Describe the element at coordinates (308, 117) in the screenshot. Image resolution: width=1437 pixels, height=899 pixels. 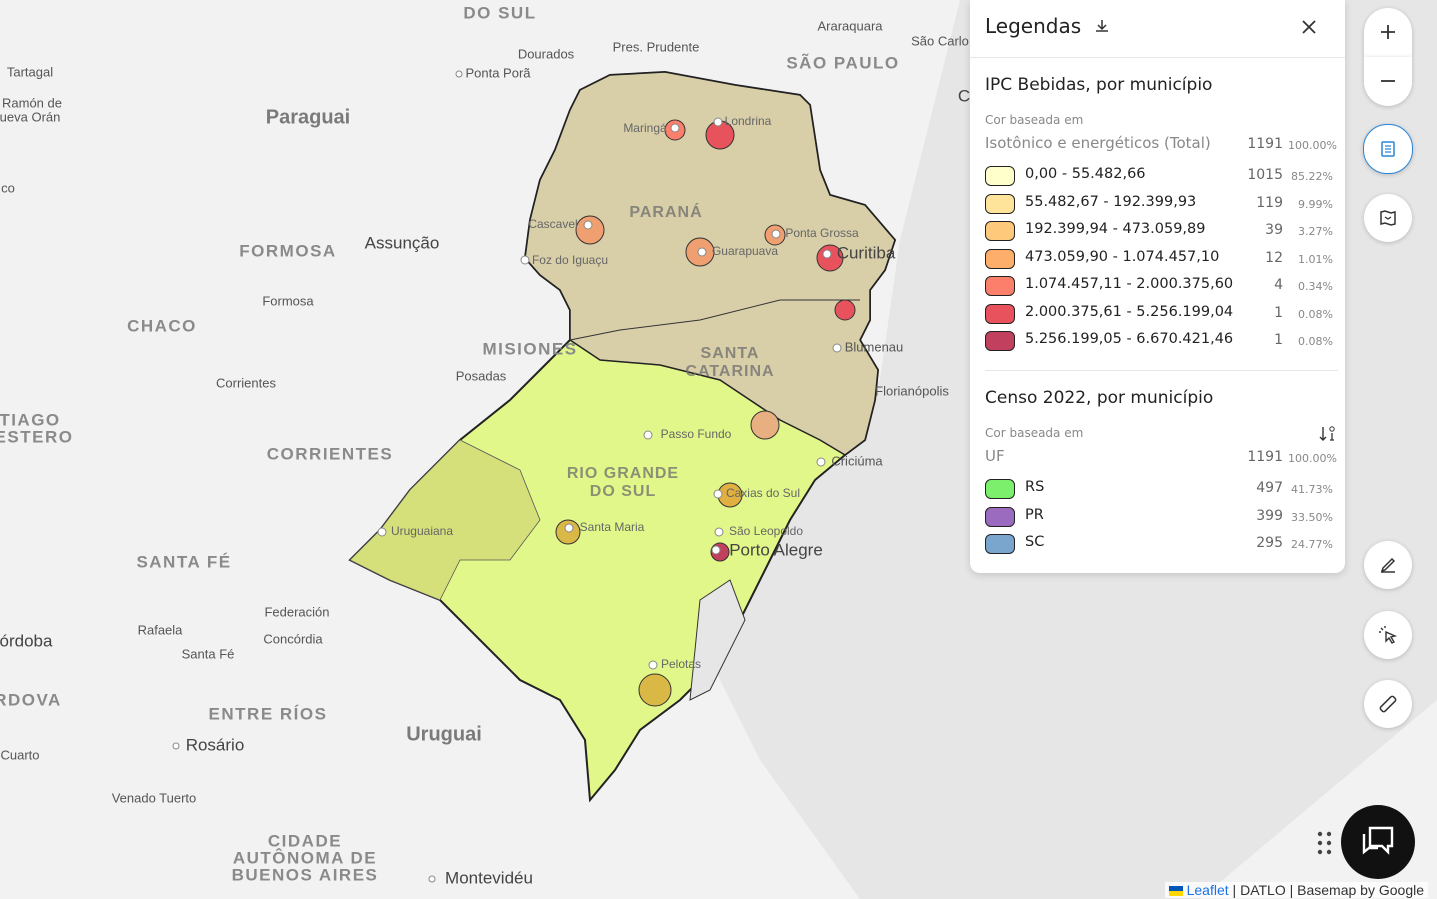
I see `map-label: Paraguai` at that location.